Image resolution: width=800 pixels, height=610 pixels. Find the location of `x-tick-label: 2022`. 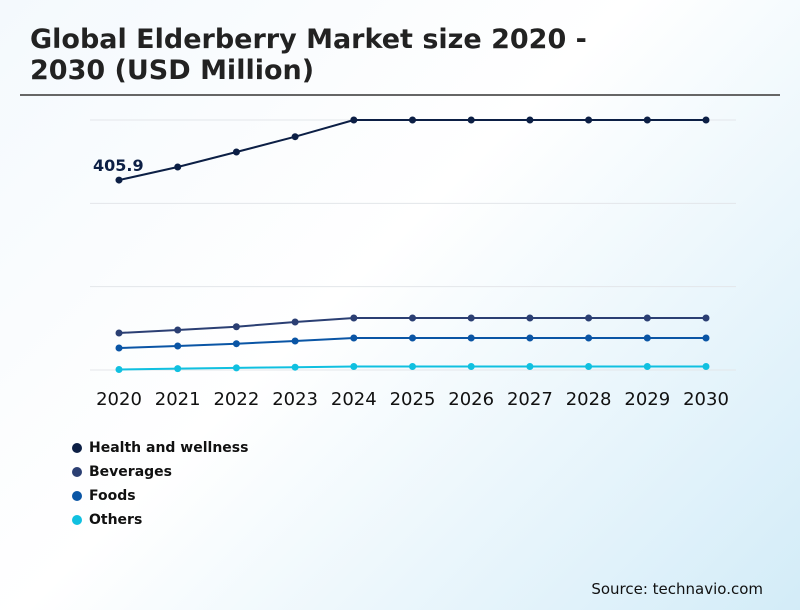

x-tick-label: 2022 is located at coordinates (236, 399).